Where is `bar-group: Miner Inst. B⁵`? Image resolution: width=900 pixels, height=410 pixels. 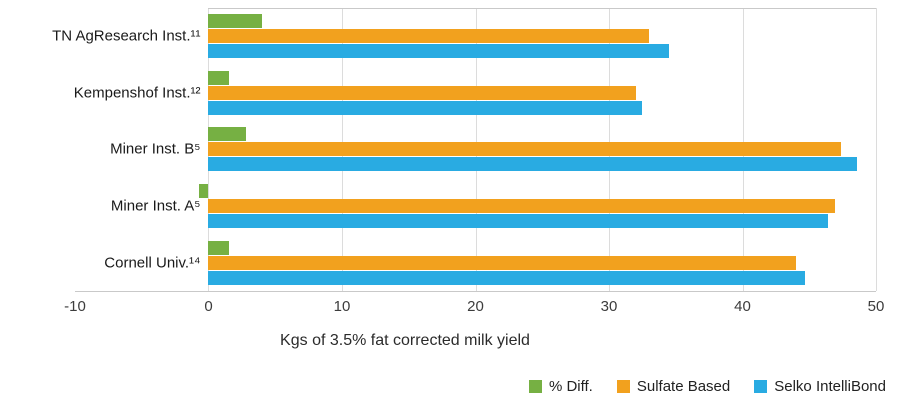
bar-group: Miner Inst. B⁵ is located at coordinates (475, 149).